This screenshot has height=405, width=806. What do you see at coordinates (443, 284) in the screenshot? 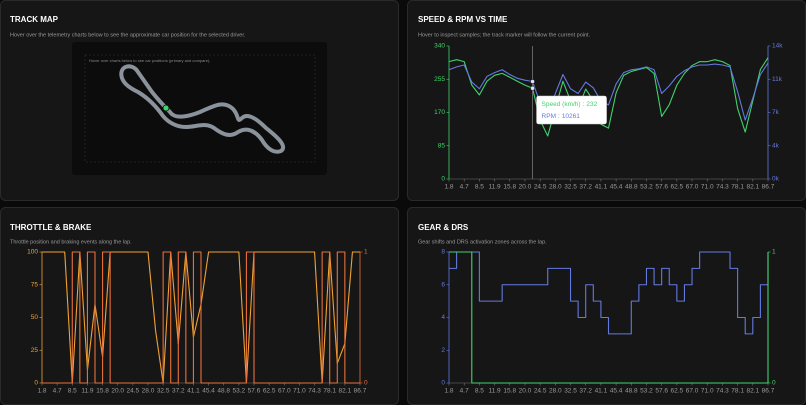
I see `y-tick-label: 6` at bounding box center [443, 284].